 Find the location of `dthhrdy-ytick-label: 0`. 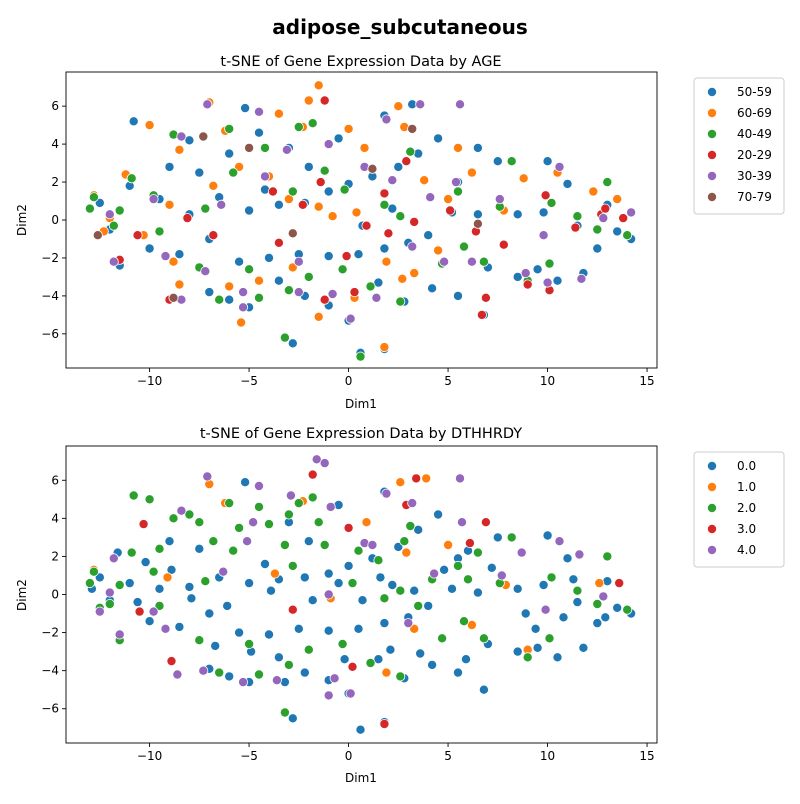

dthhrdy-ytick-label: 0 is located at coordinates (55, 595).